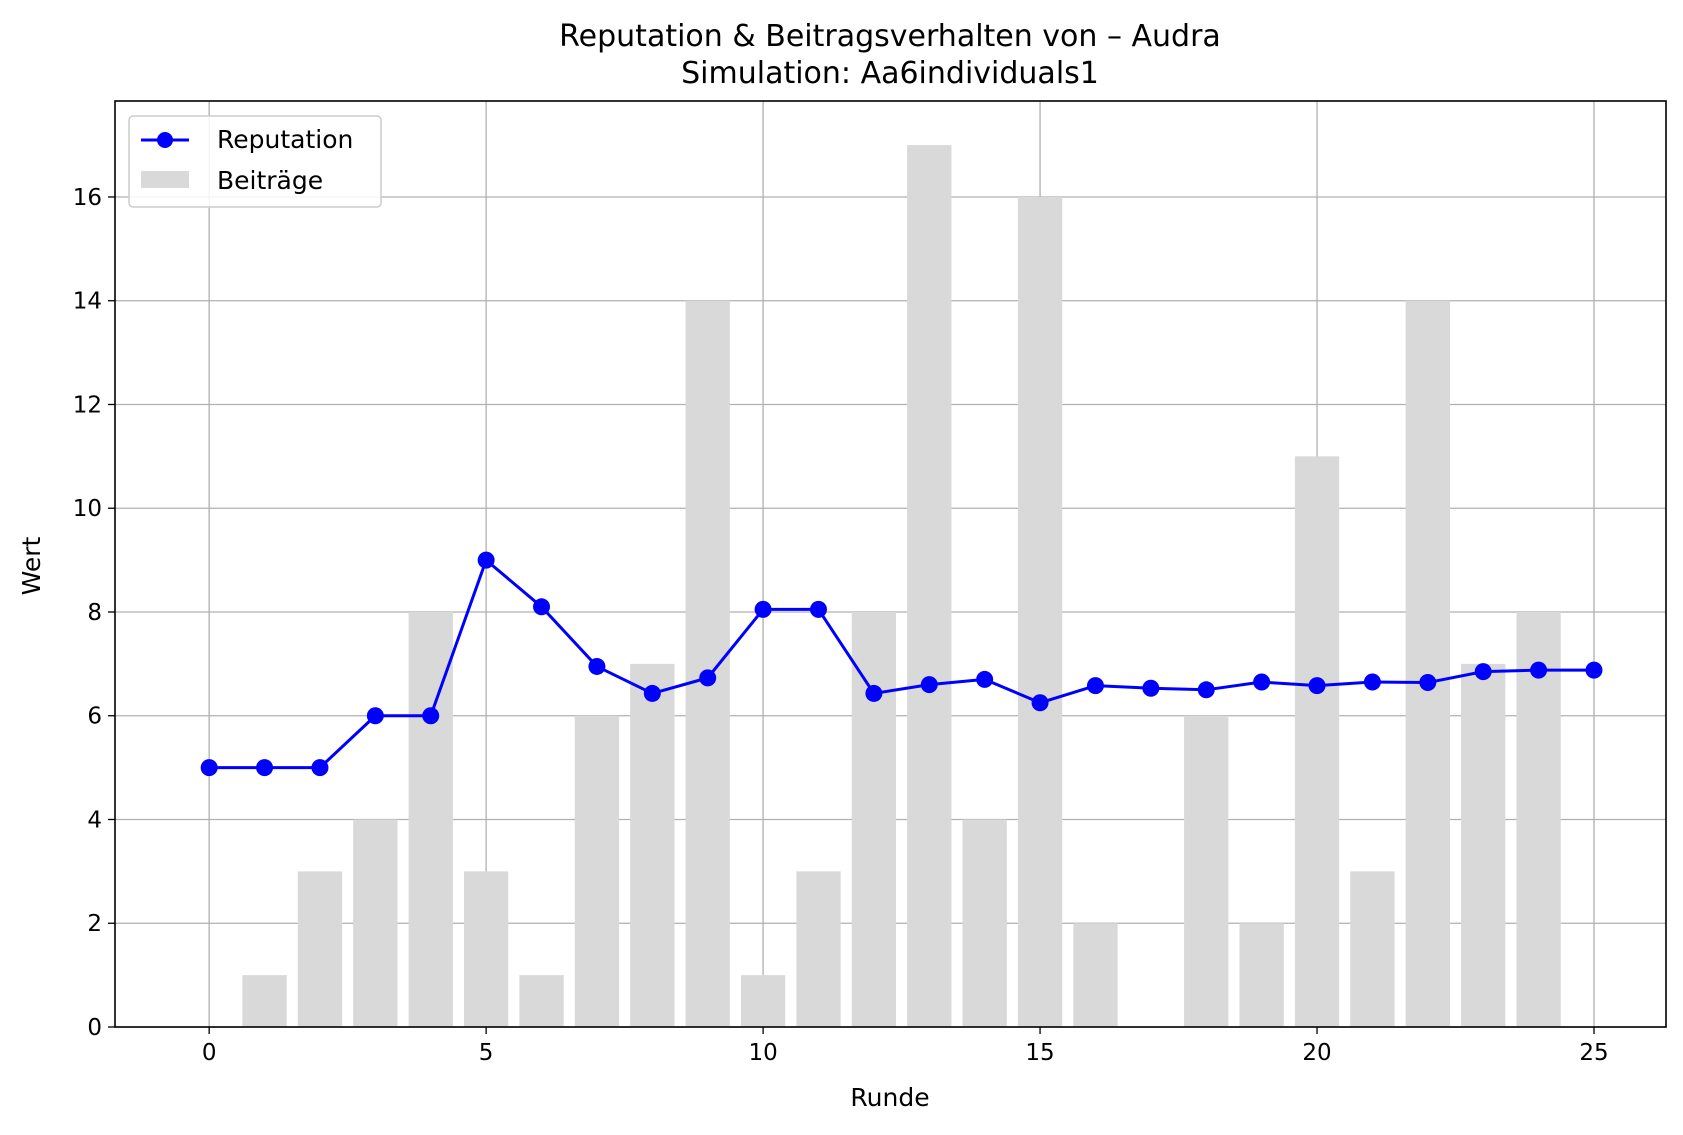 This screenshot has width=1683, height=1135. What do you see at coordinates (209, 1053) in the screenshot?
I see `x-tick-label: 0` at bounding box center [209, 1053].